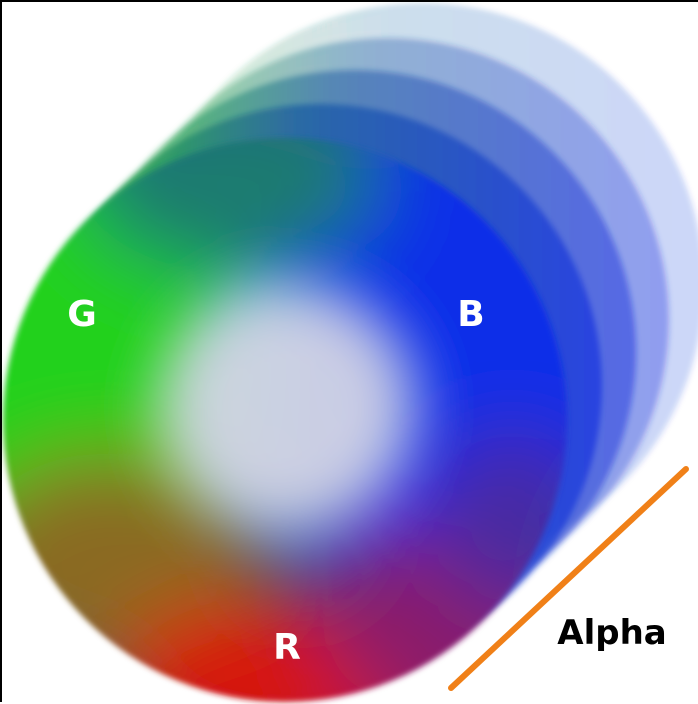 This screenshot has height=704, width=698. What do you see at coordinates (232, 205) in the screenshot?
I see `teal-region` at bounding box center [232, 205].